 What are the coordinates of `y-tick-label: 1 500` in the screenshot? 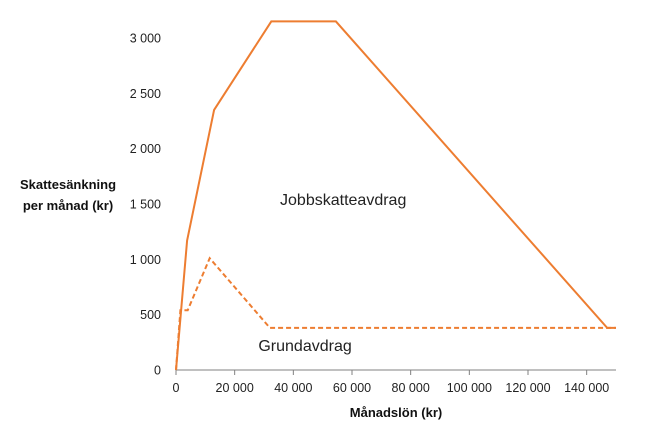 It's located at (145, 205).